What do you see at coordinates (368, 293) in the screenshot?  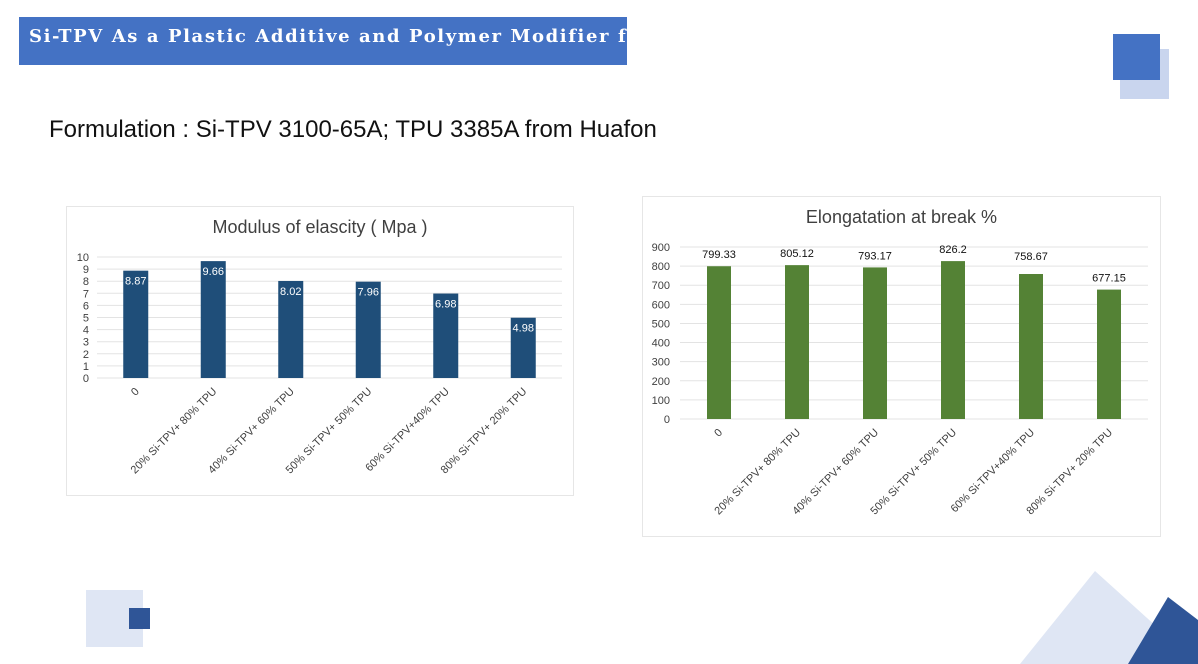 I see `modulus-data-label: 7.96` at bounding box center [368, 293].